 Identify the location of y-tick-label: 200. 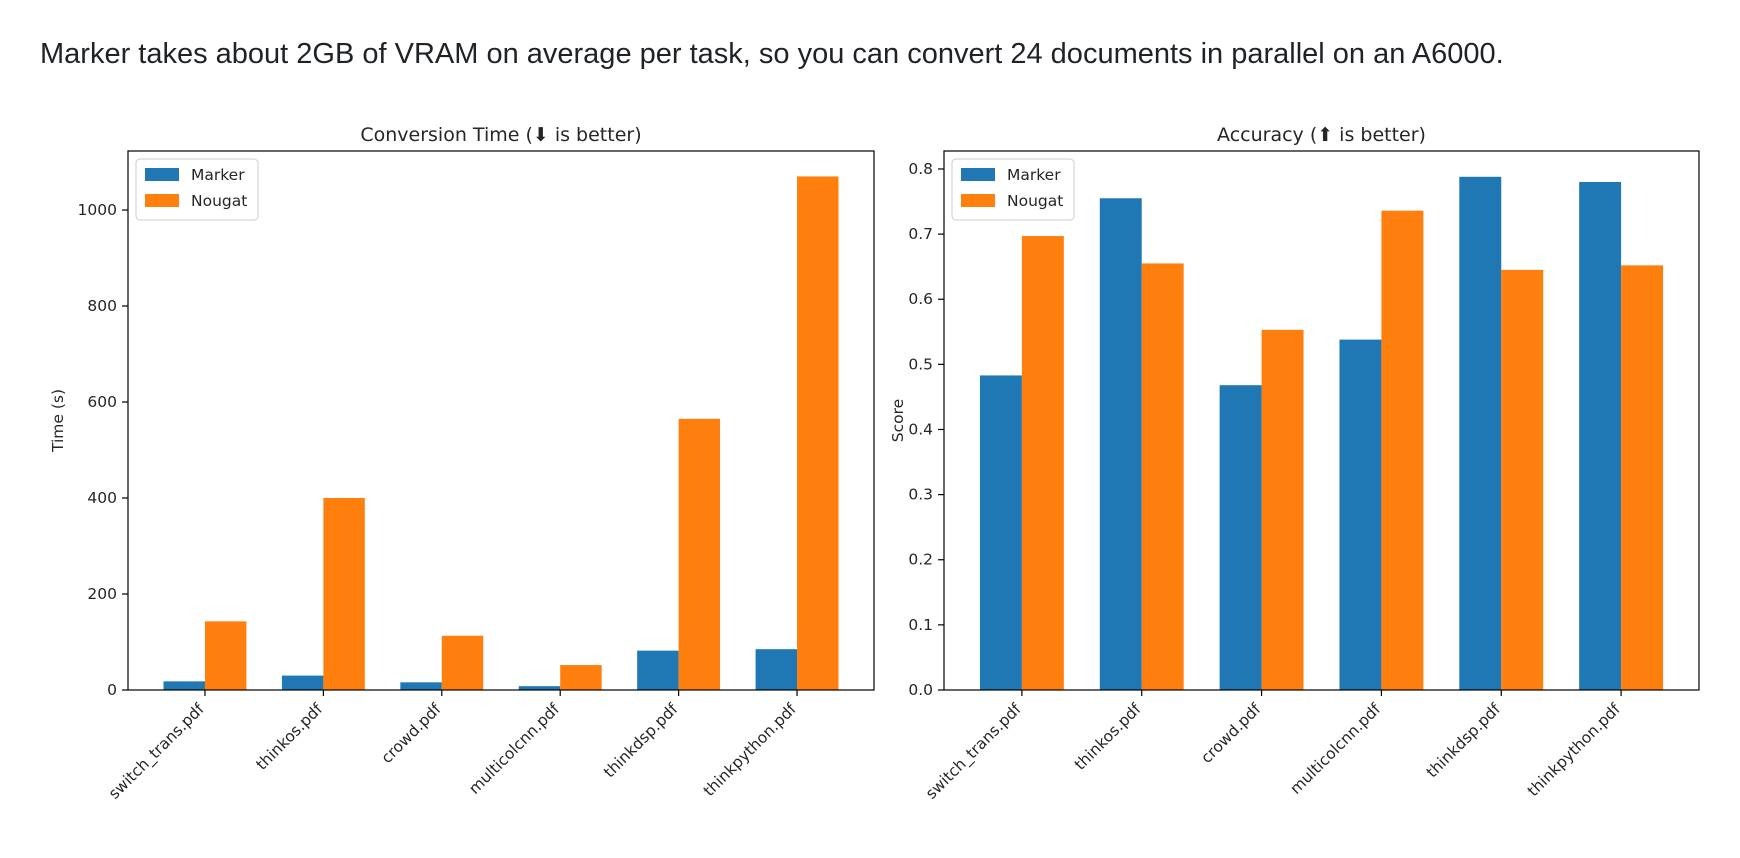
(102, 594).